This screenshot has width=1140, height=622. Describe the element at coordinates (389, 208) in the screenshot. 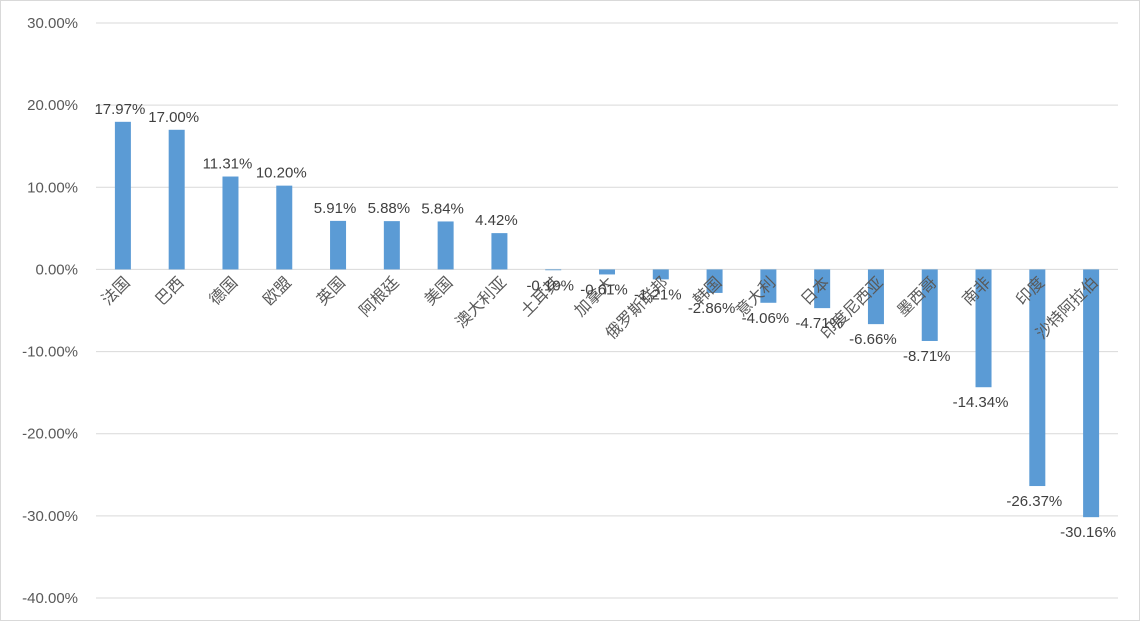

I see `data-label: 5.88%` at that location.